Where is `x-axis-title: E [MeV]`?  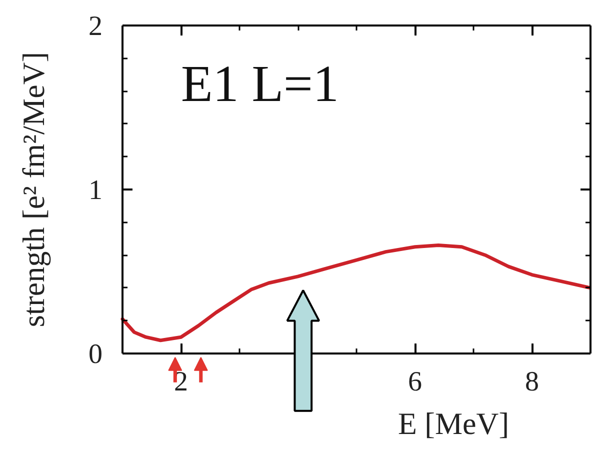 x-axis-title: E [MeV] is located at coordinates (454, 423).